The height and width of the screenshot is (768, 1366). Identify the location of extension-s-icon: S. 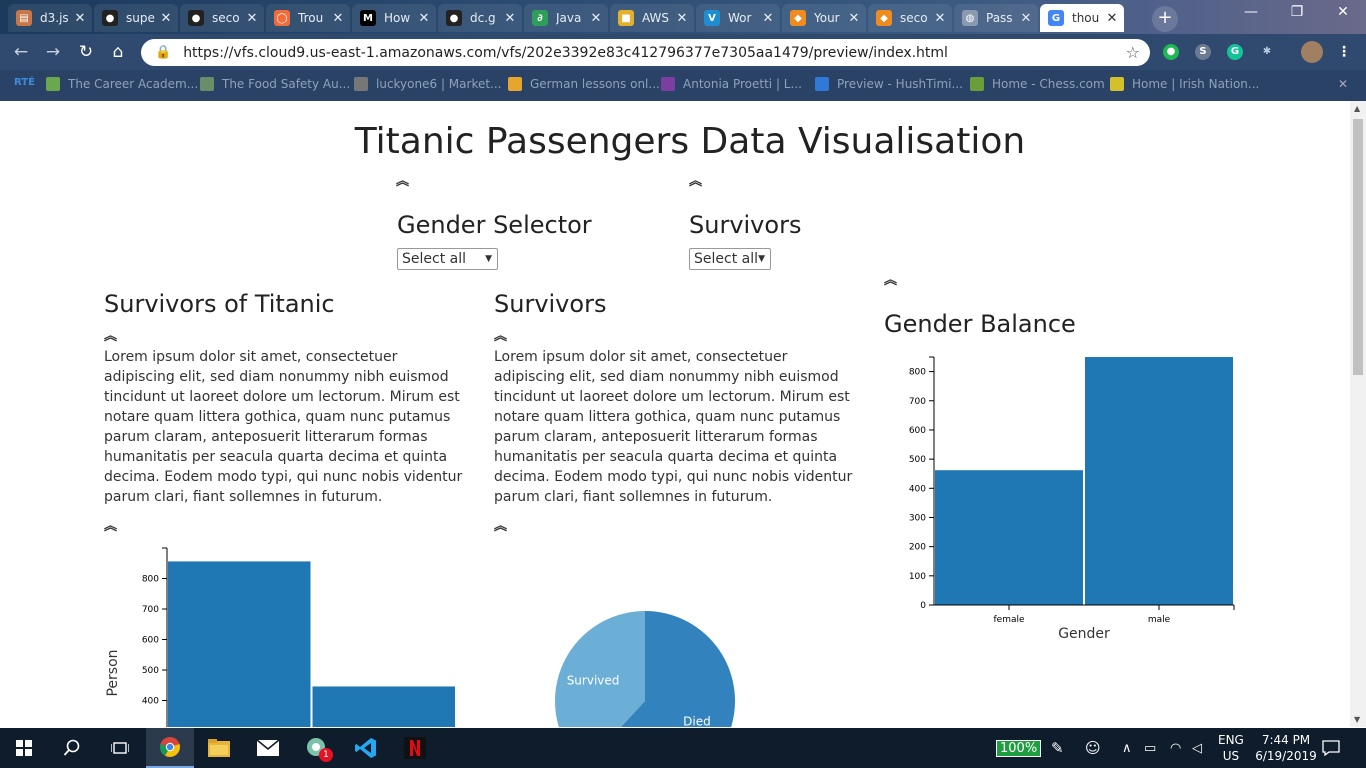
(1203, 52).